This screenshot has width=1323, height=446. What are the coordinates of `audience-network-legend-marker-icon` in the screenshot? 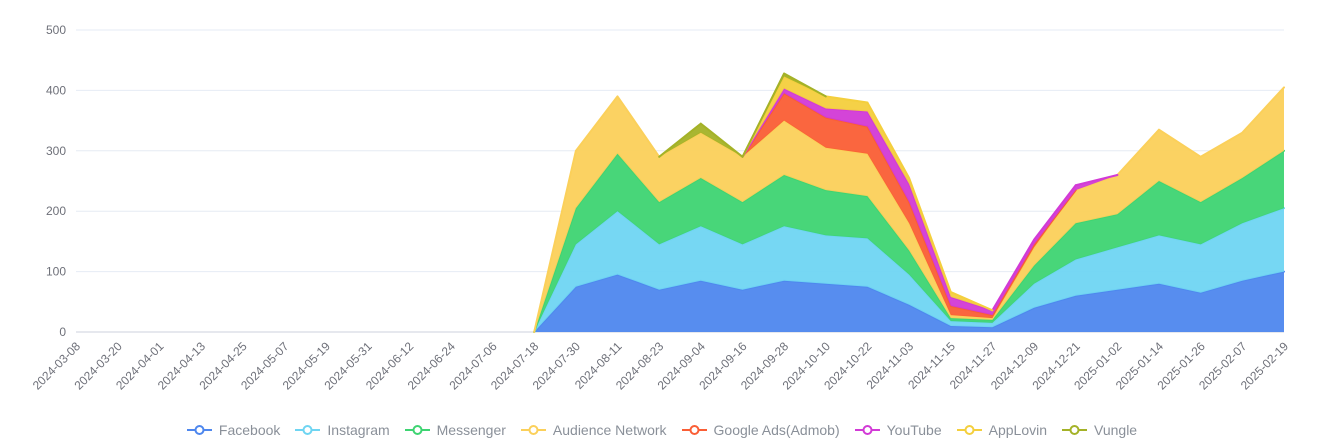 It's located at (533, 430).